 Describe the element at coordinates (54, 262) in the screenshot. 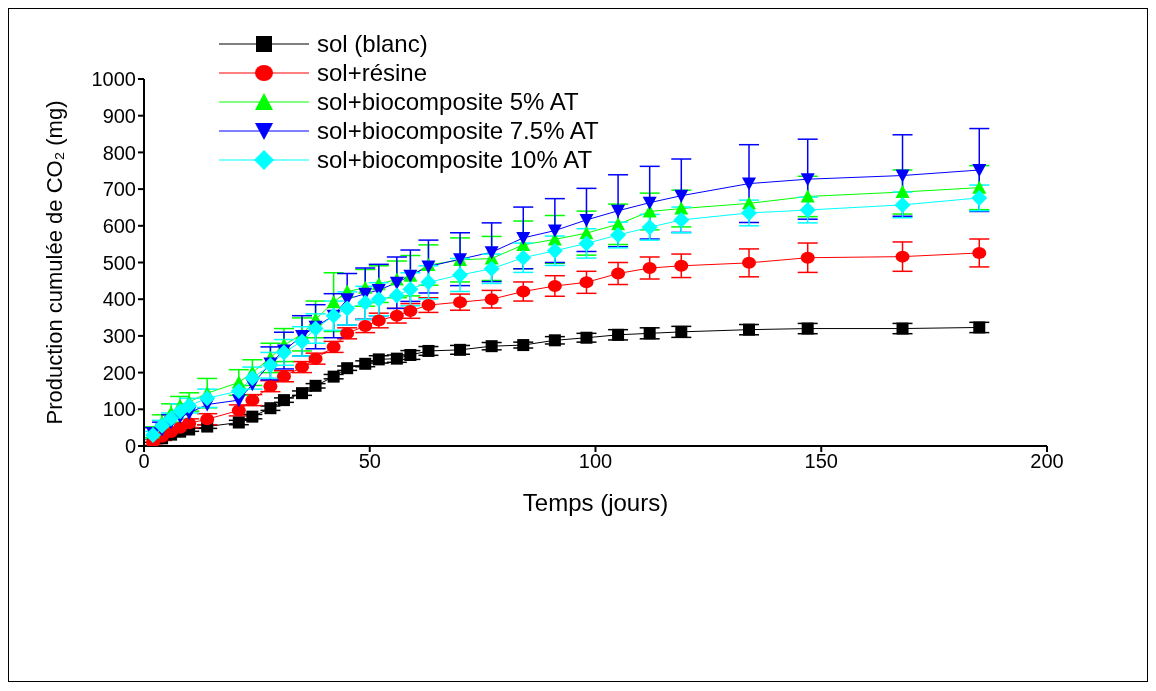

I see `y-axis-title: Production cumulée de CO₂ (mg)` at that location.